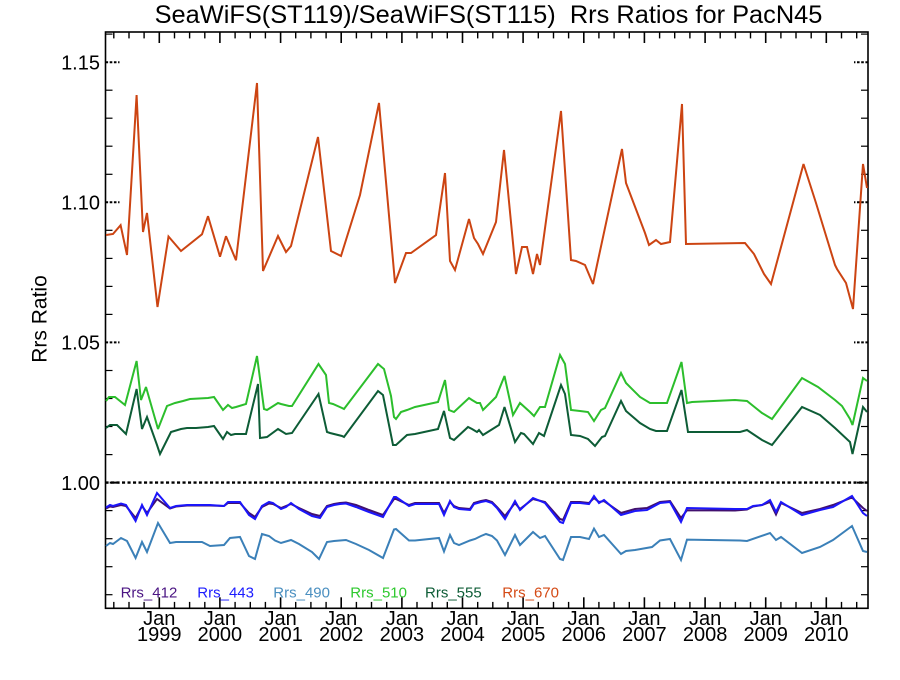 Image resolution: width=900 pixels, height=680 pixels. I want to click on svg-text: 1999, so click(159, 635).